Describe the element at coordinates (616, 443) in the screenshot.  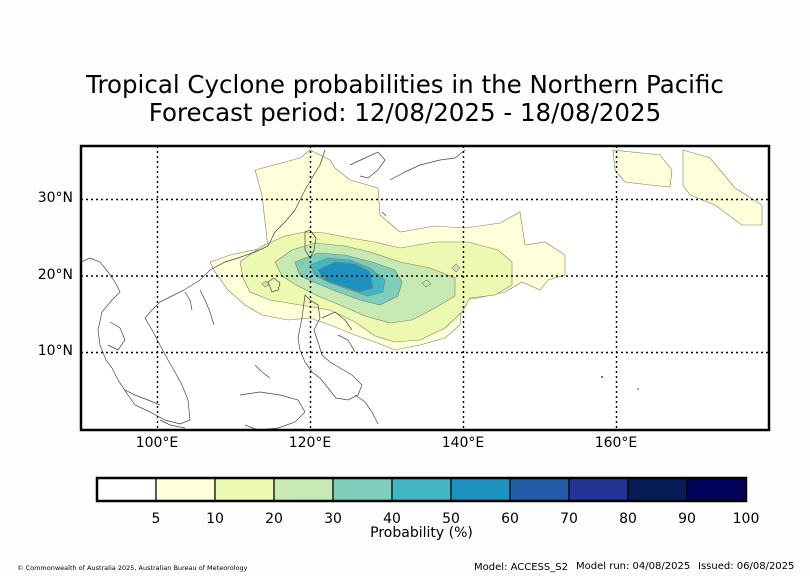
I see `lon-label-160e: 160°E` at that location.